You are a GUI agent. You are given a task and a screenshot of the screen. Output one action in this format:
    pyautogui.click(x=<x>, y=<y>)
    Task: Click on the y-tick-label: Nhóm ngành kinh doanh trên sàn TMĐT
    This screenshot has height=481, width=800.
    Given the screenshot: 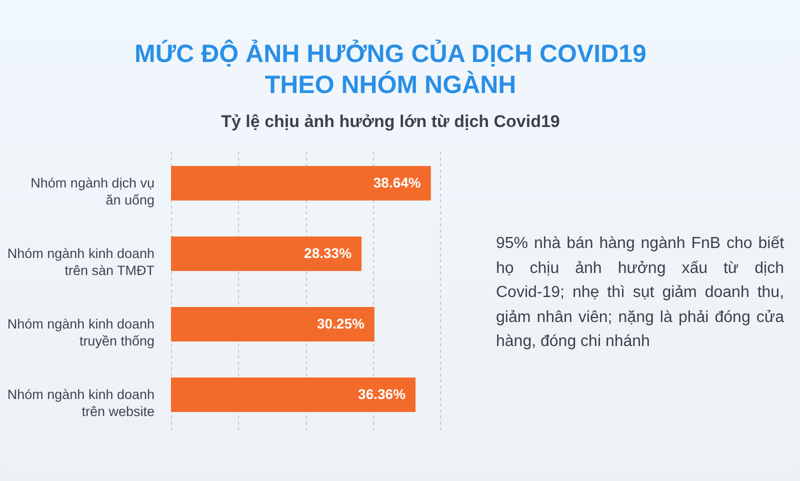 What is the action you would take?
    pyautogui.click(x=80, y=262)
    